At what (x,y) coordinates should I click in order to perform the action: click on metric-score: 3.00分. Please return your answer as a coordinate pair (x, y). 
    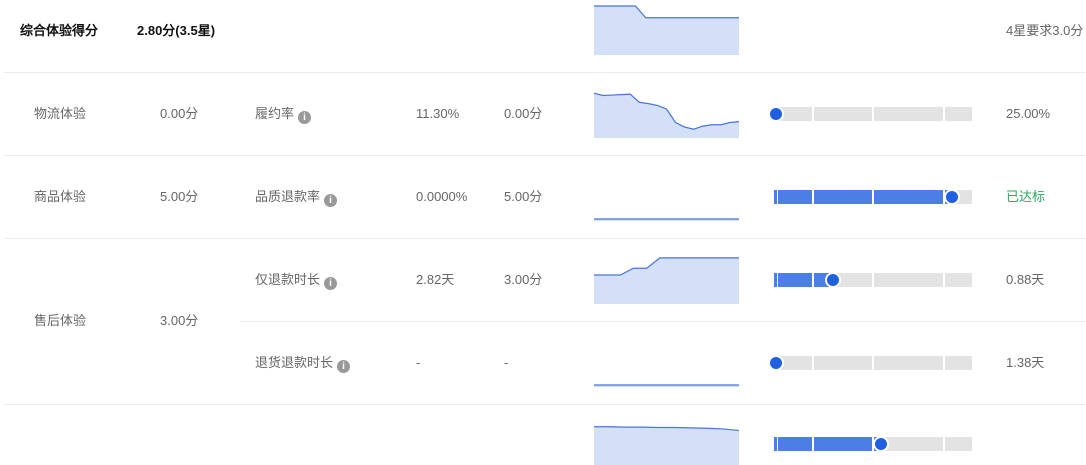
    Looking at the image, I should click on (523, 279).